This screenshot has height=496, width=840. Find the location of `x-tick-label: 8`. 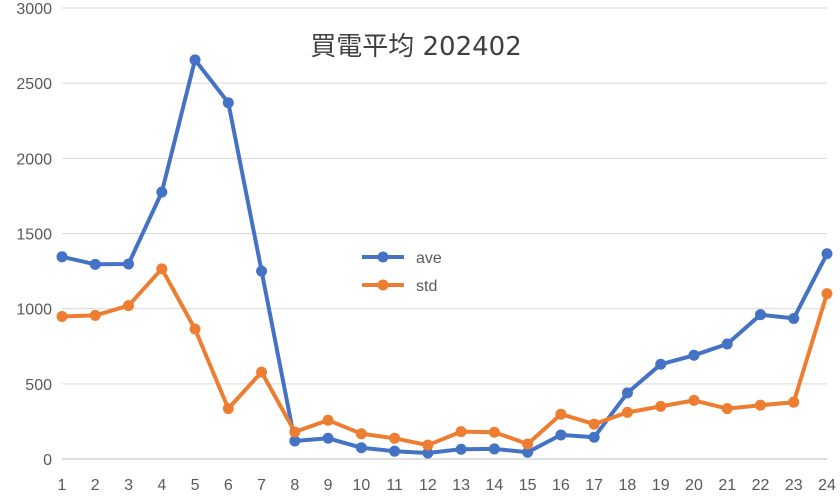

x-tick-label: 8 is located at coordinates (294, 485).